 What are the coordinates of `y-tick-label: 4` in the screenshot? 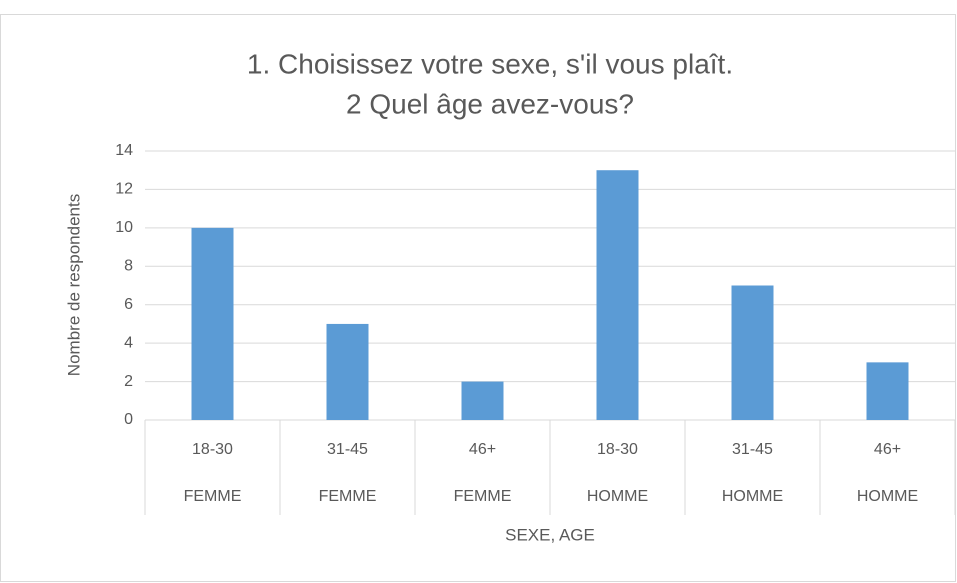 It's located at (128, 342).